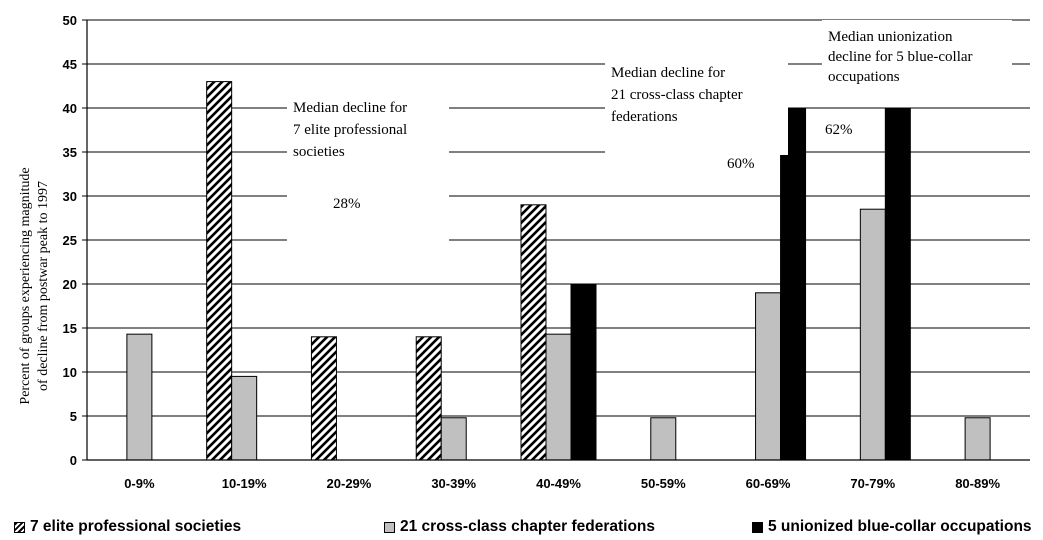 The width and height of the screenshot is (1043, 540). Describe the element at coordinates (319, 152) in the screenshot. I see `annotation-text: societies` at that location.